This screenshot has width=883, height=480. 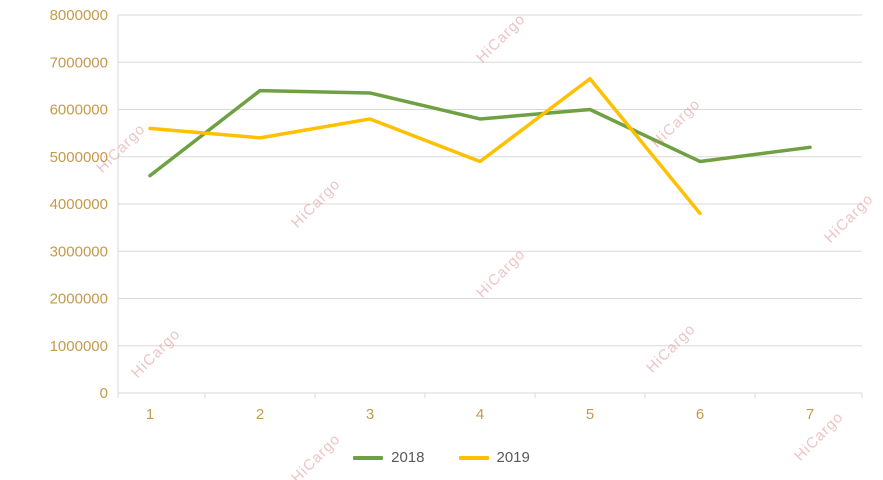 I want to click on legend-swatch-2019, so click(x=473, y=457).